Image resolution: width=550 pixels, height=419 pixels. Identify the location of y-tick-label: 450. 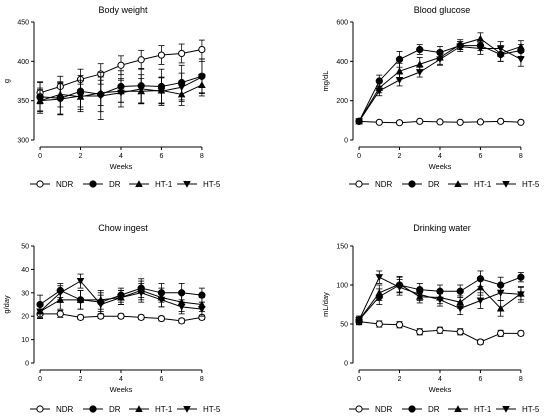
(23, 23).